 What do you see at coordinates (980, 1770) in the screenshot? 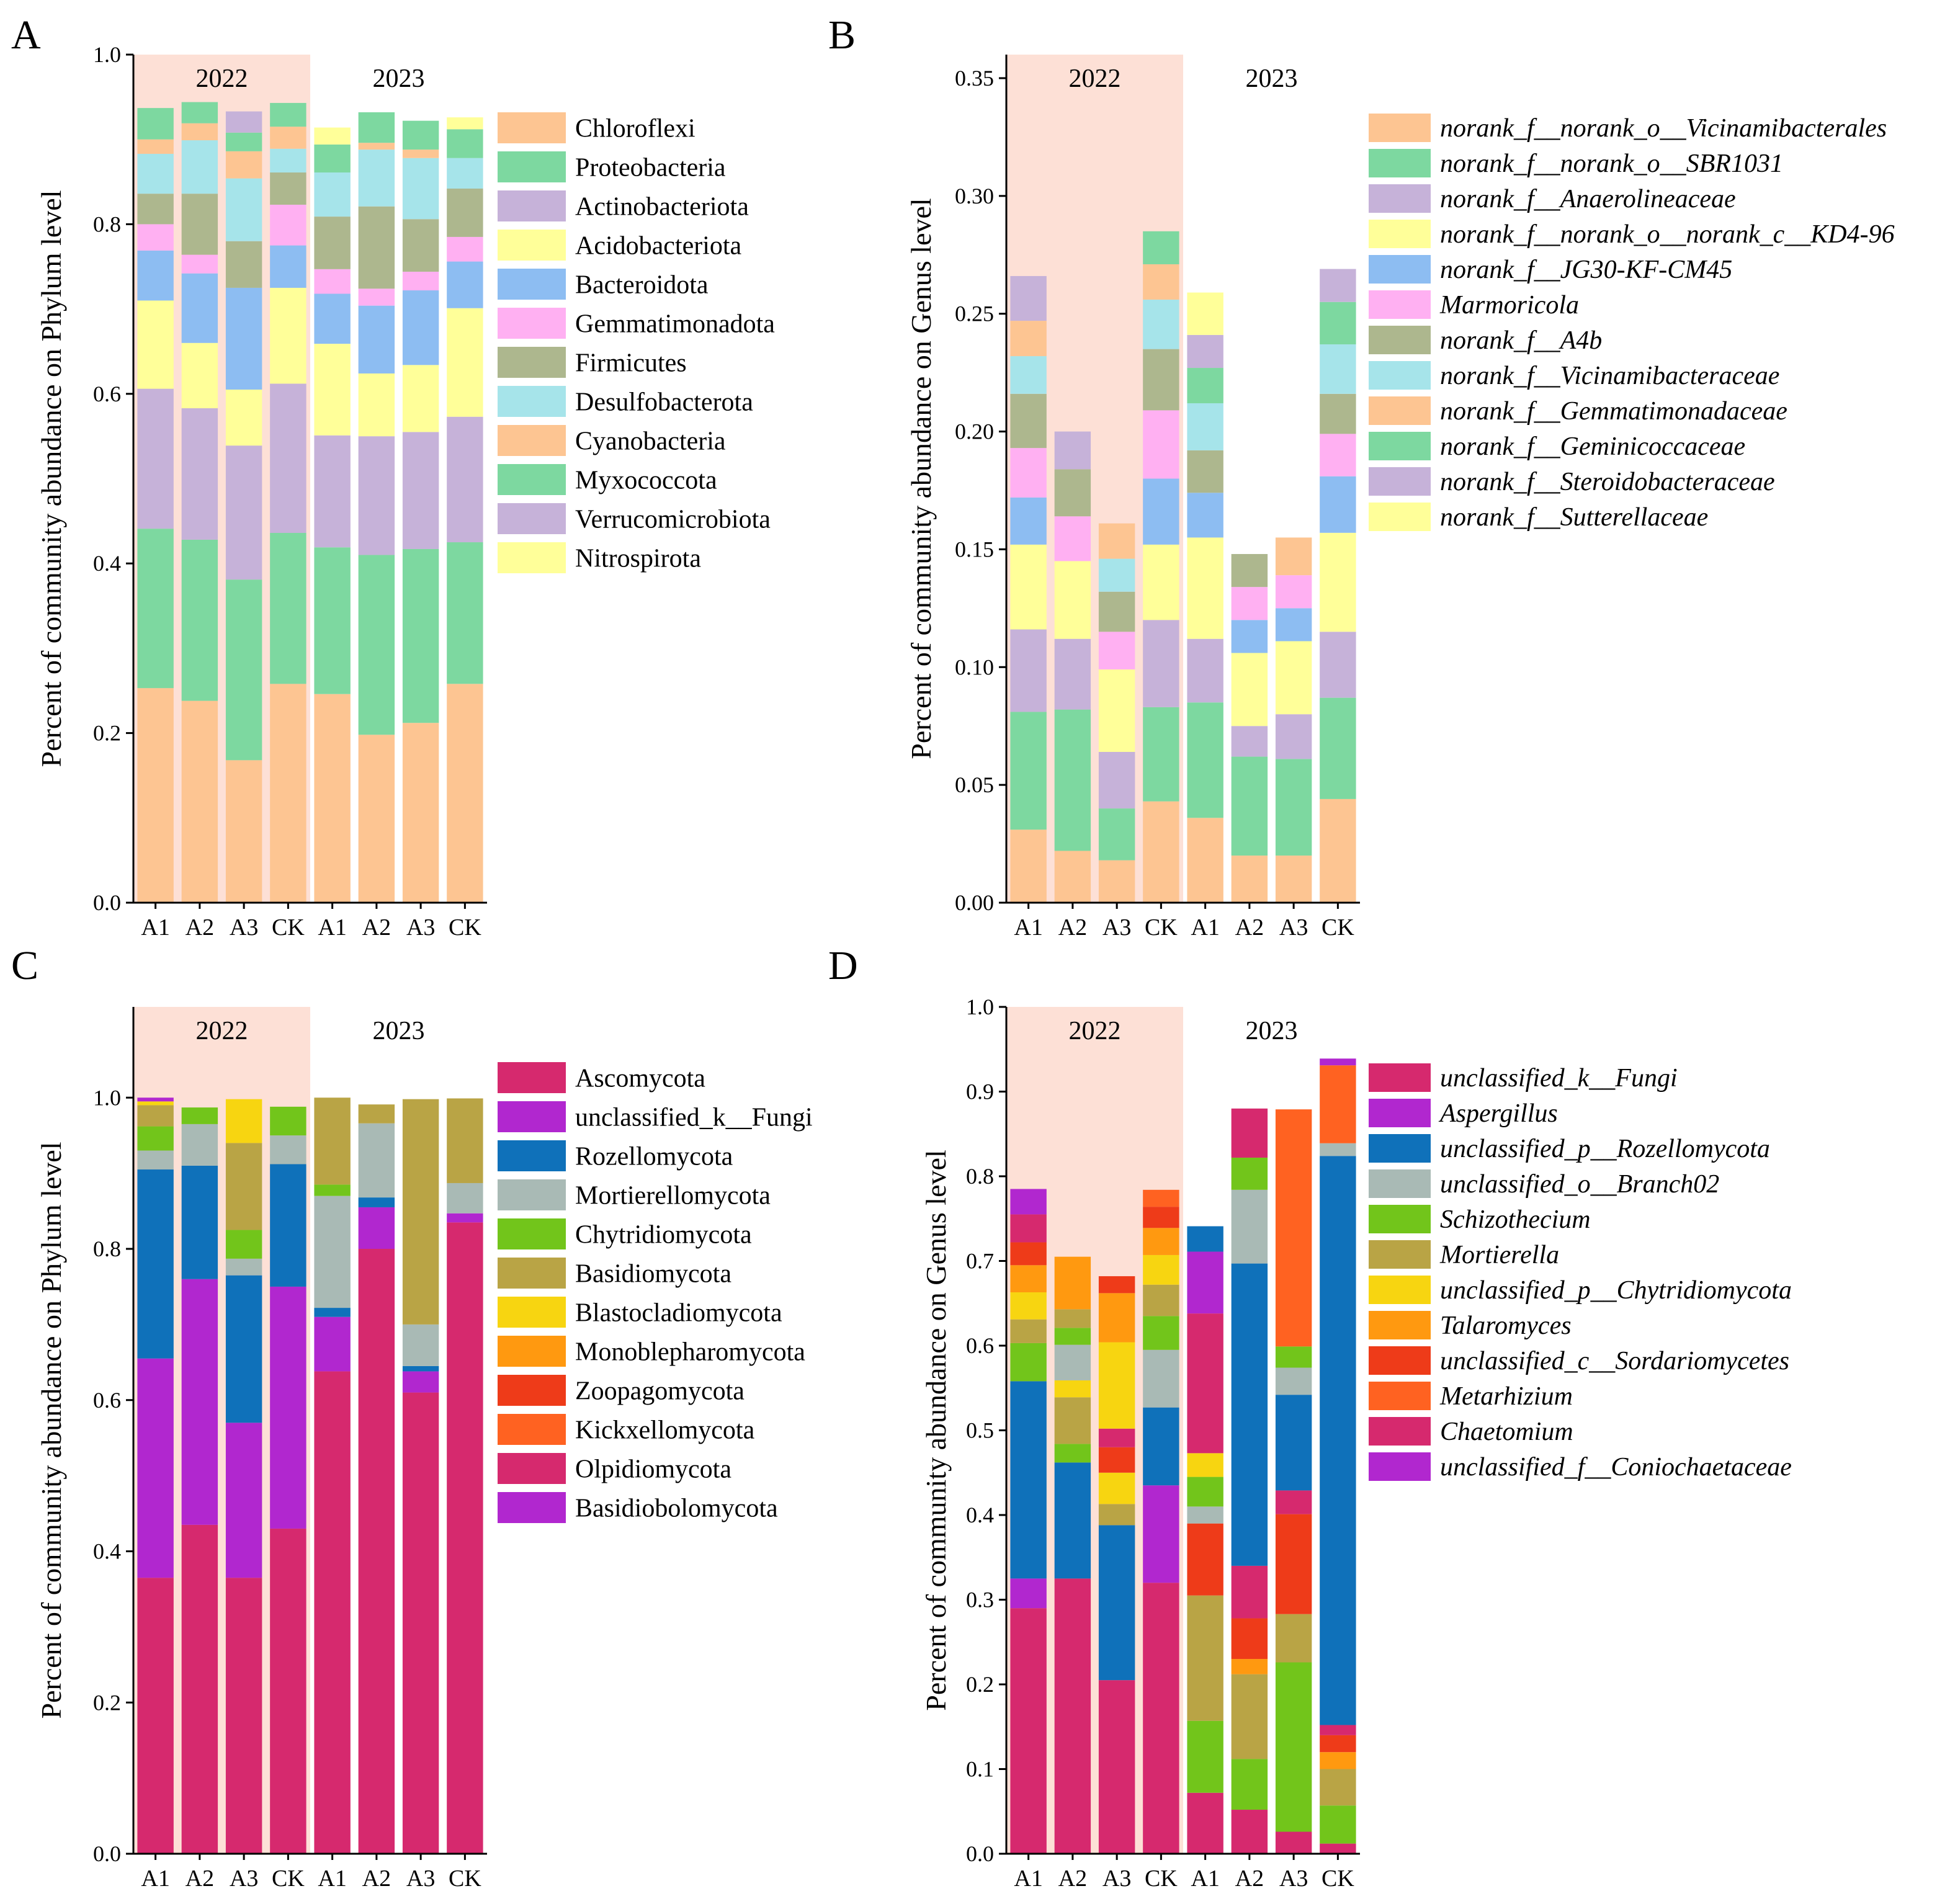
I see `y-tick-label: 0.1` at bounding box center [980, 1770].